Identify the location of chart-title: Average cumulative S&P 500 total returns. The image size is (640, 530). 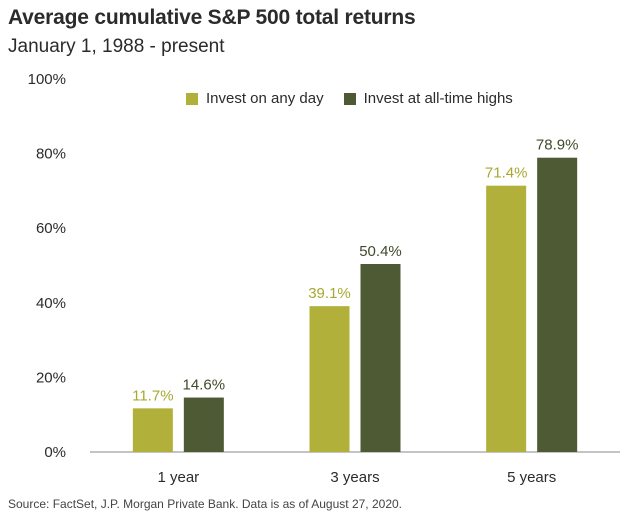
(212, 17).